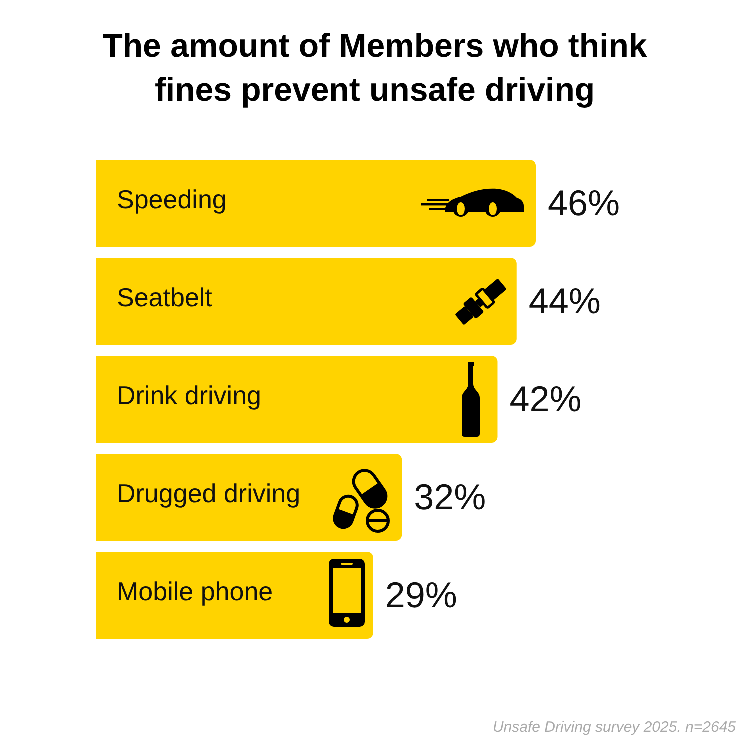  I want to click on y-tick-label: Speeding, so click(172, 199).